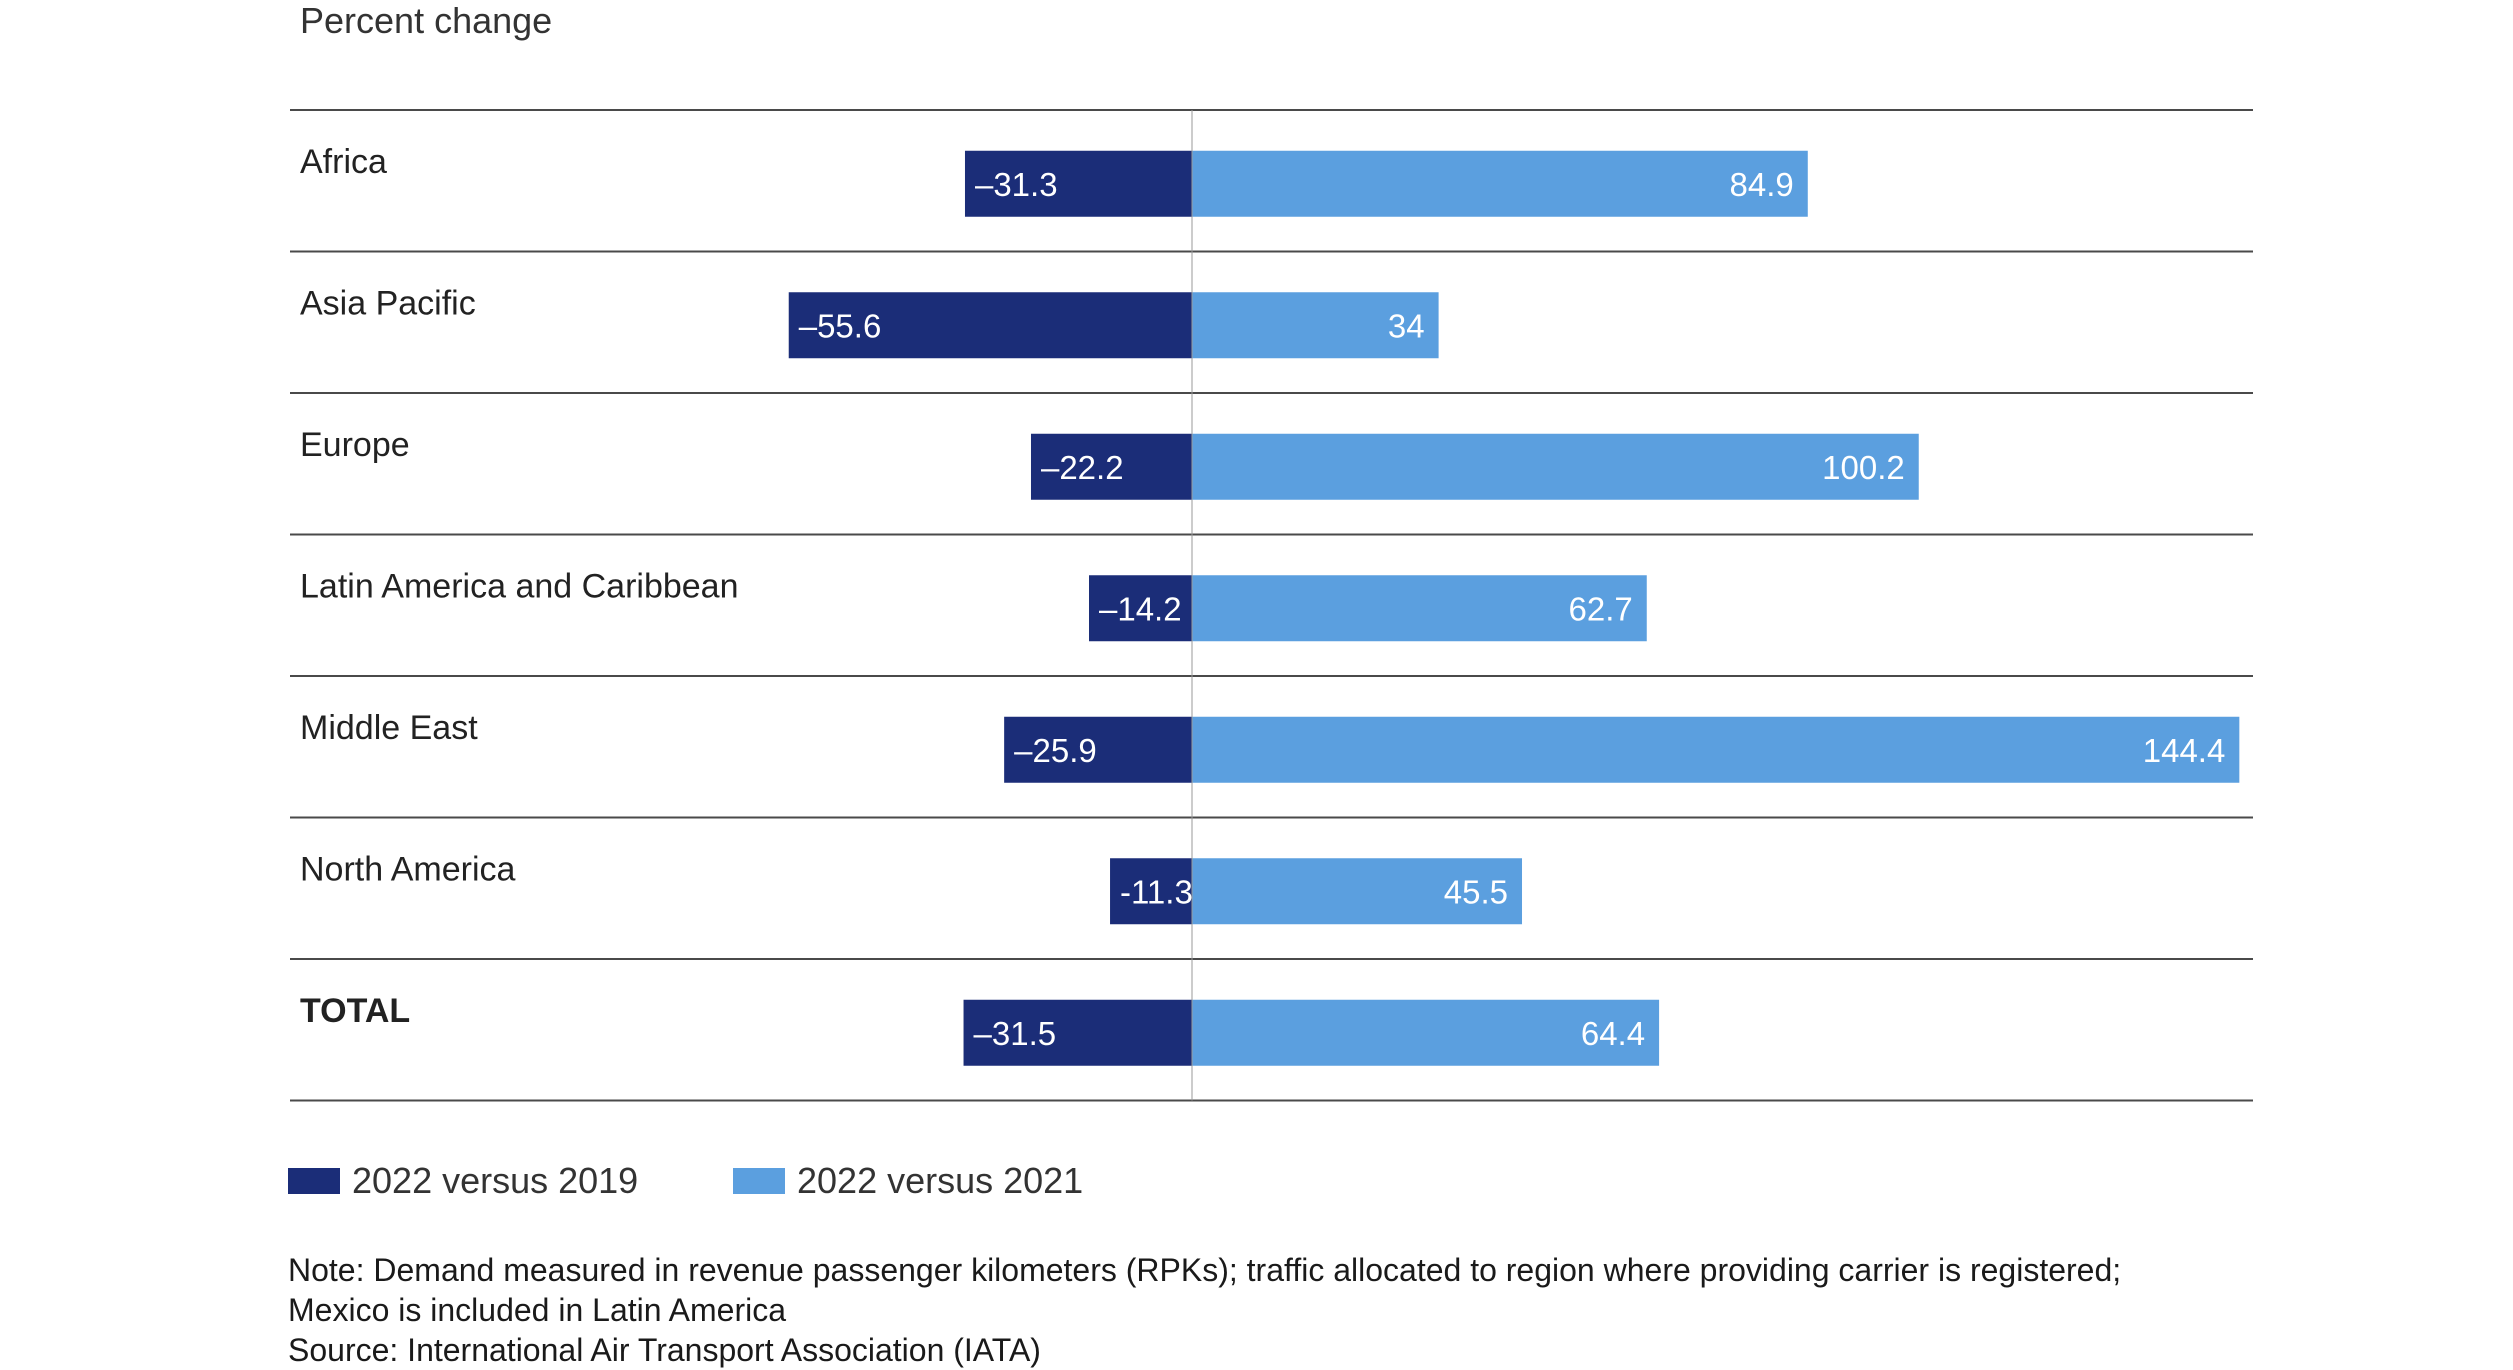 The height and width of the screenshot is (1370, 2513). I want to click on category-label: Middle East, so click(389, 728).